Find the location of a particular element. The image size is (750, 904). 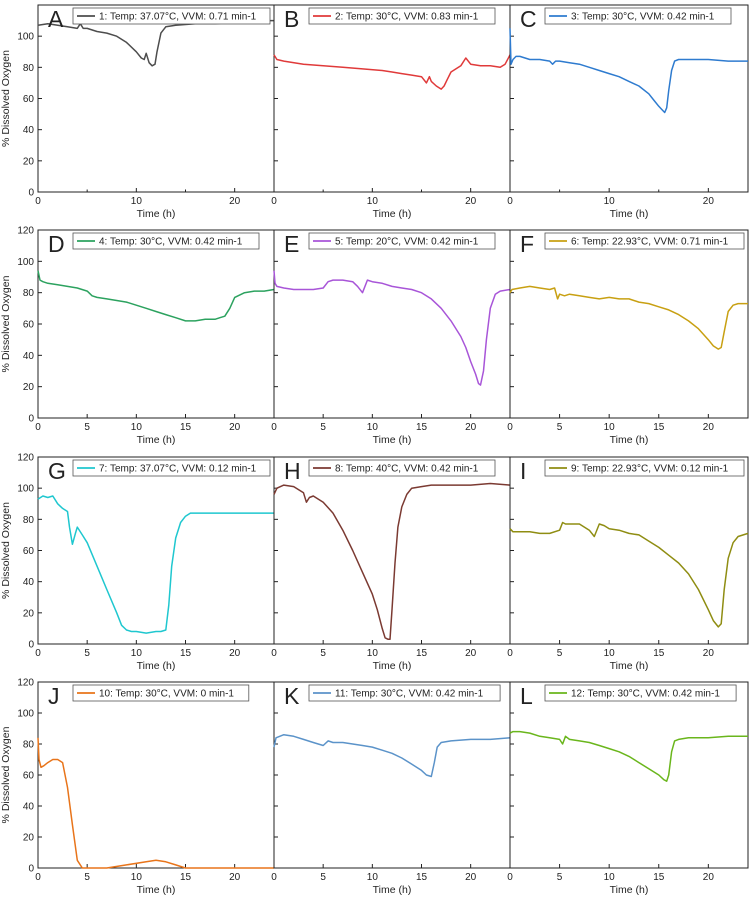

legend-label: 2: Temp: 30°C, VVM: 0.83 min-1 is located at coordinates (407, 17).